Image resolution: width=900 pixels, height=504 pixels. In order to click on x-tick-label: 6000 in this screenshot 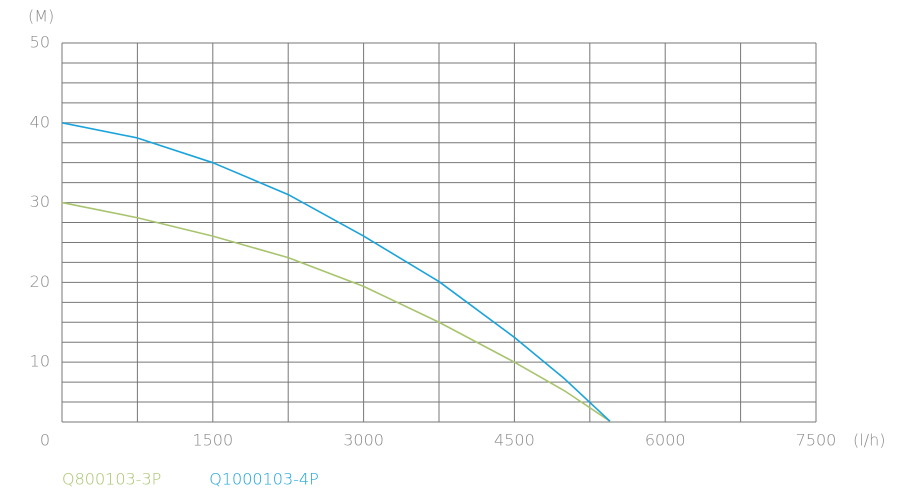, I will do `click(665, 440)`.